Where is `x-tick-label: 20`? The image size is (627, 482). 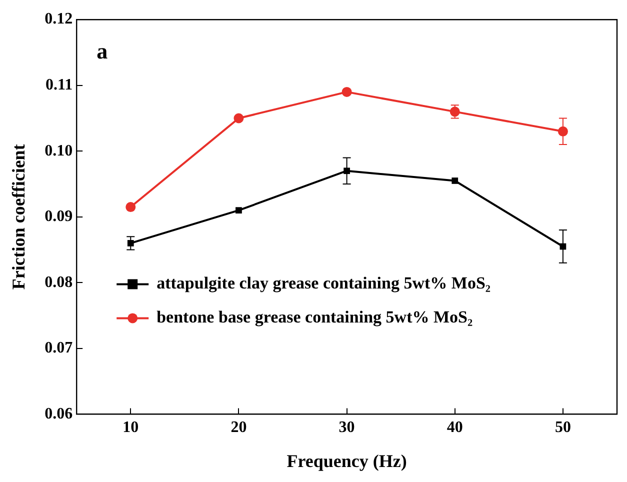
x-tick-label: 20 is located at coordinates (238, 427).